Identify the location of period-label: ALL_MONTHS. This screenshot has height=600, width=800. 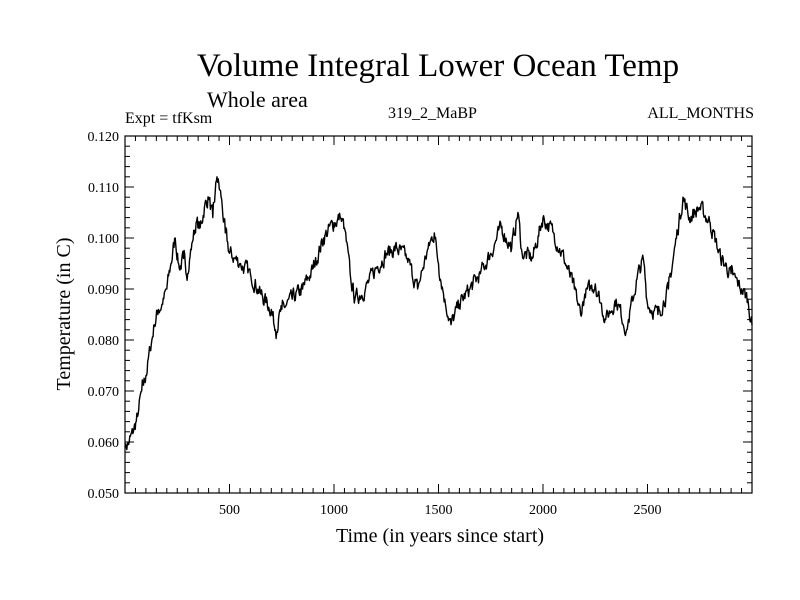
(700, 113).